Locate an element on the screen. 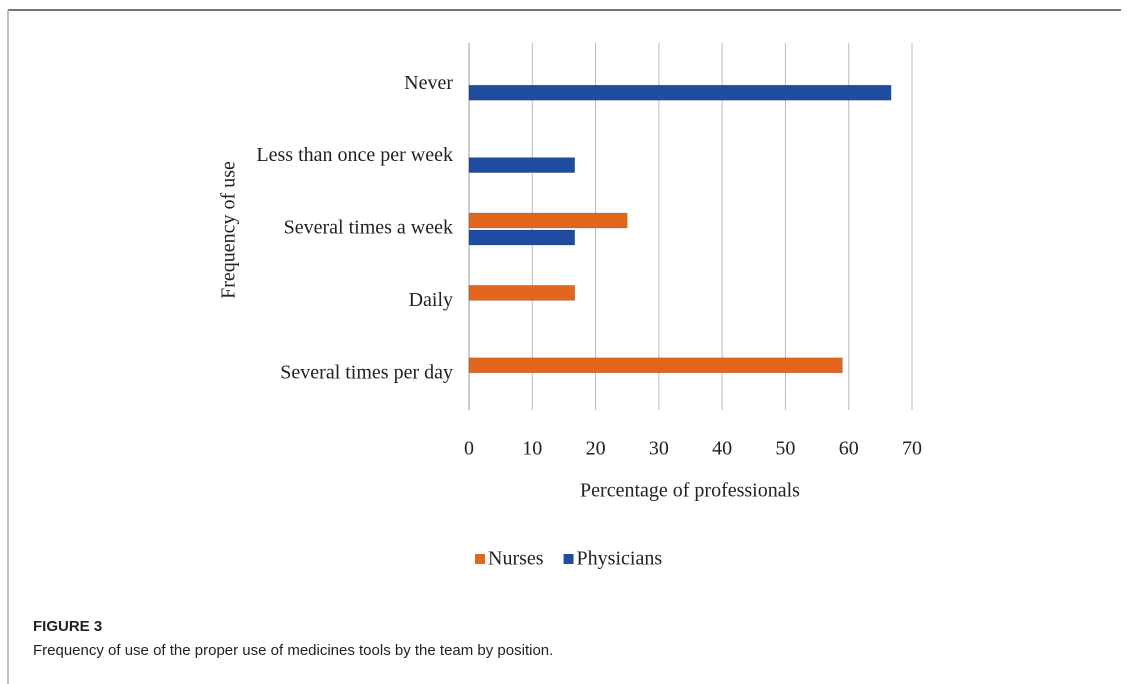 This screenshot has width=1129, height=684. y-tick-label: Less than once per week is located at coordinates (354, 155).